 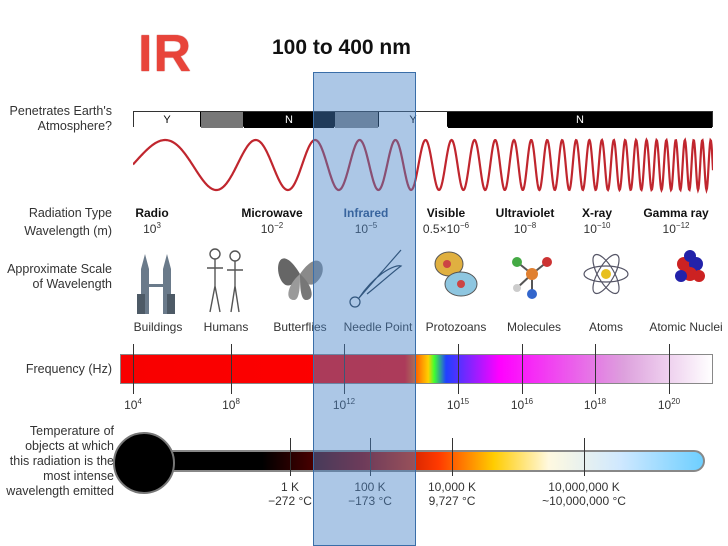 I want to click on power-exponent: −8, so click(x=532, y=225).